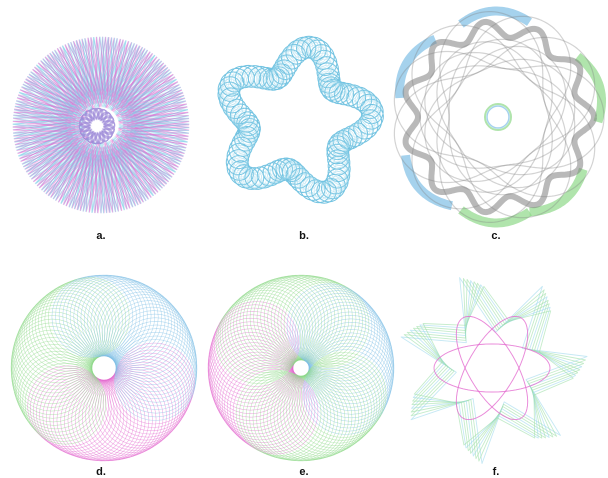 Image resolution: width=608 pixels, height=478 pixels. I want to click on spirograph-a, so click(101, 125).